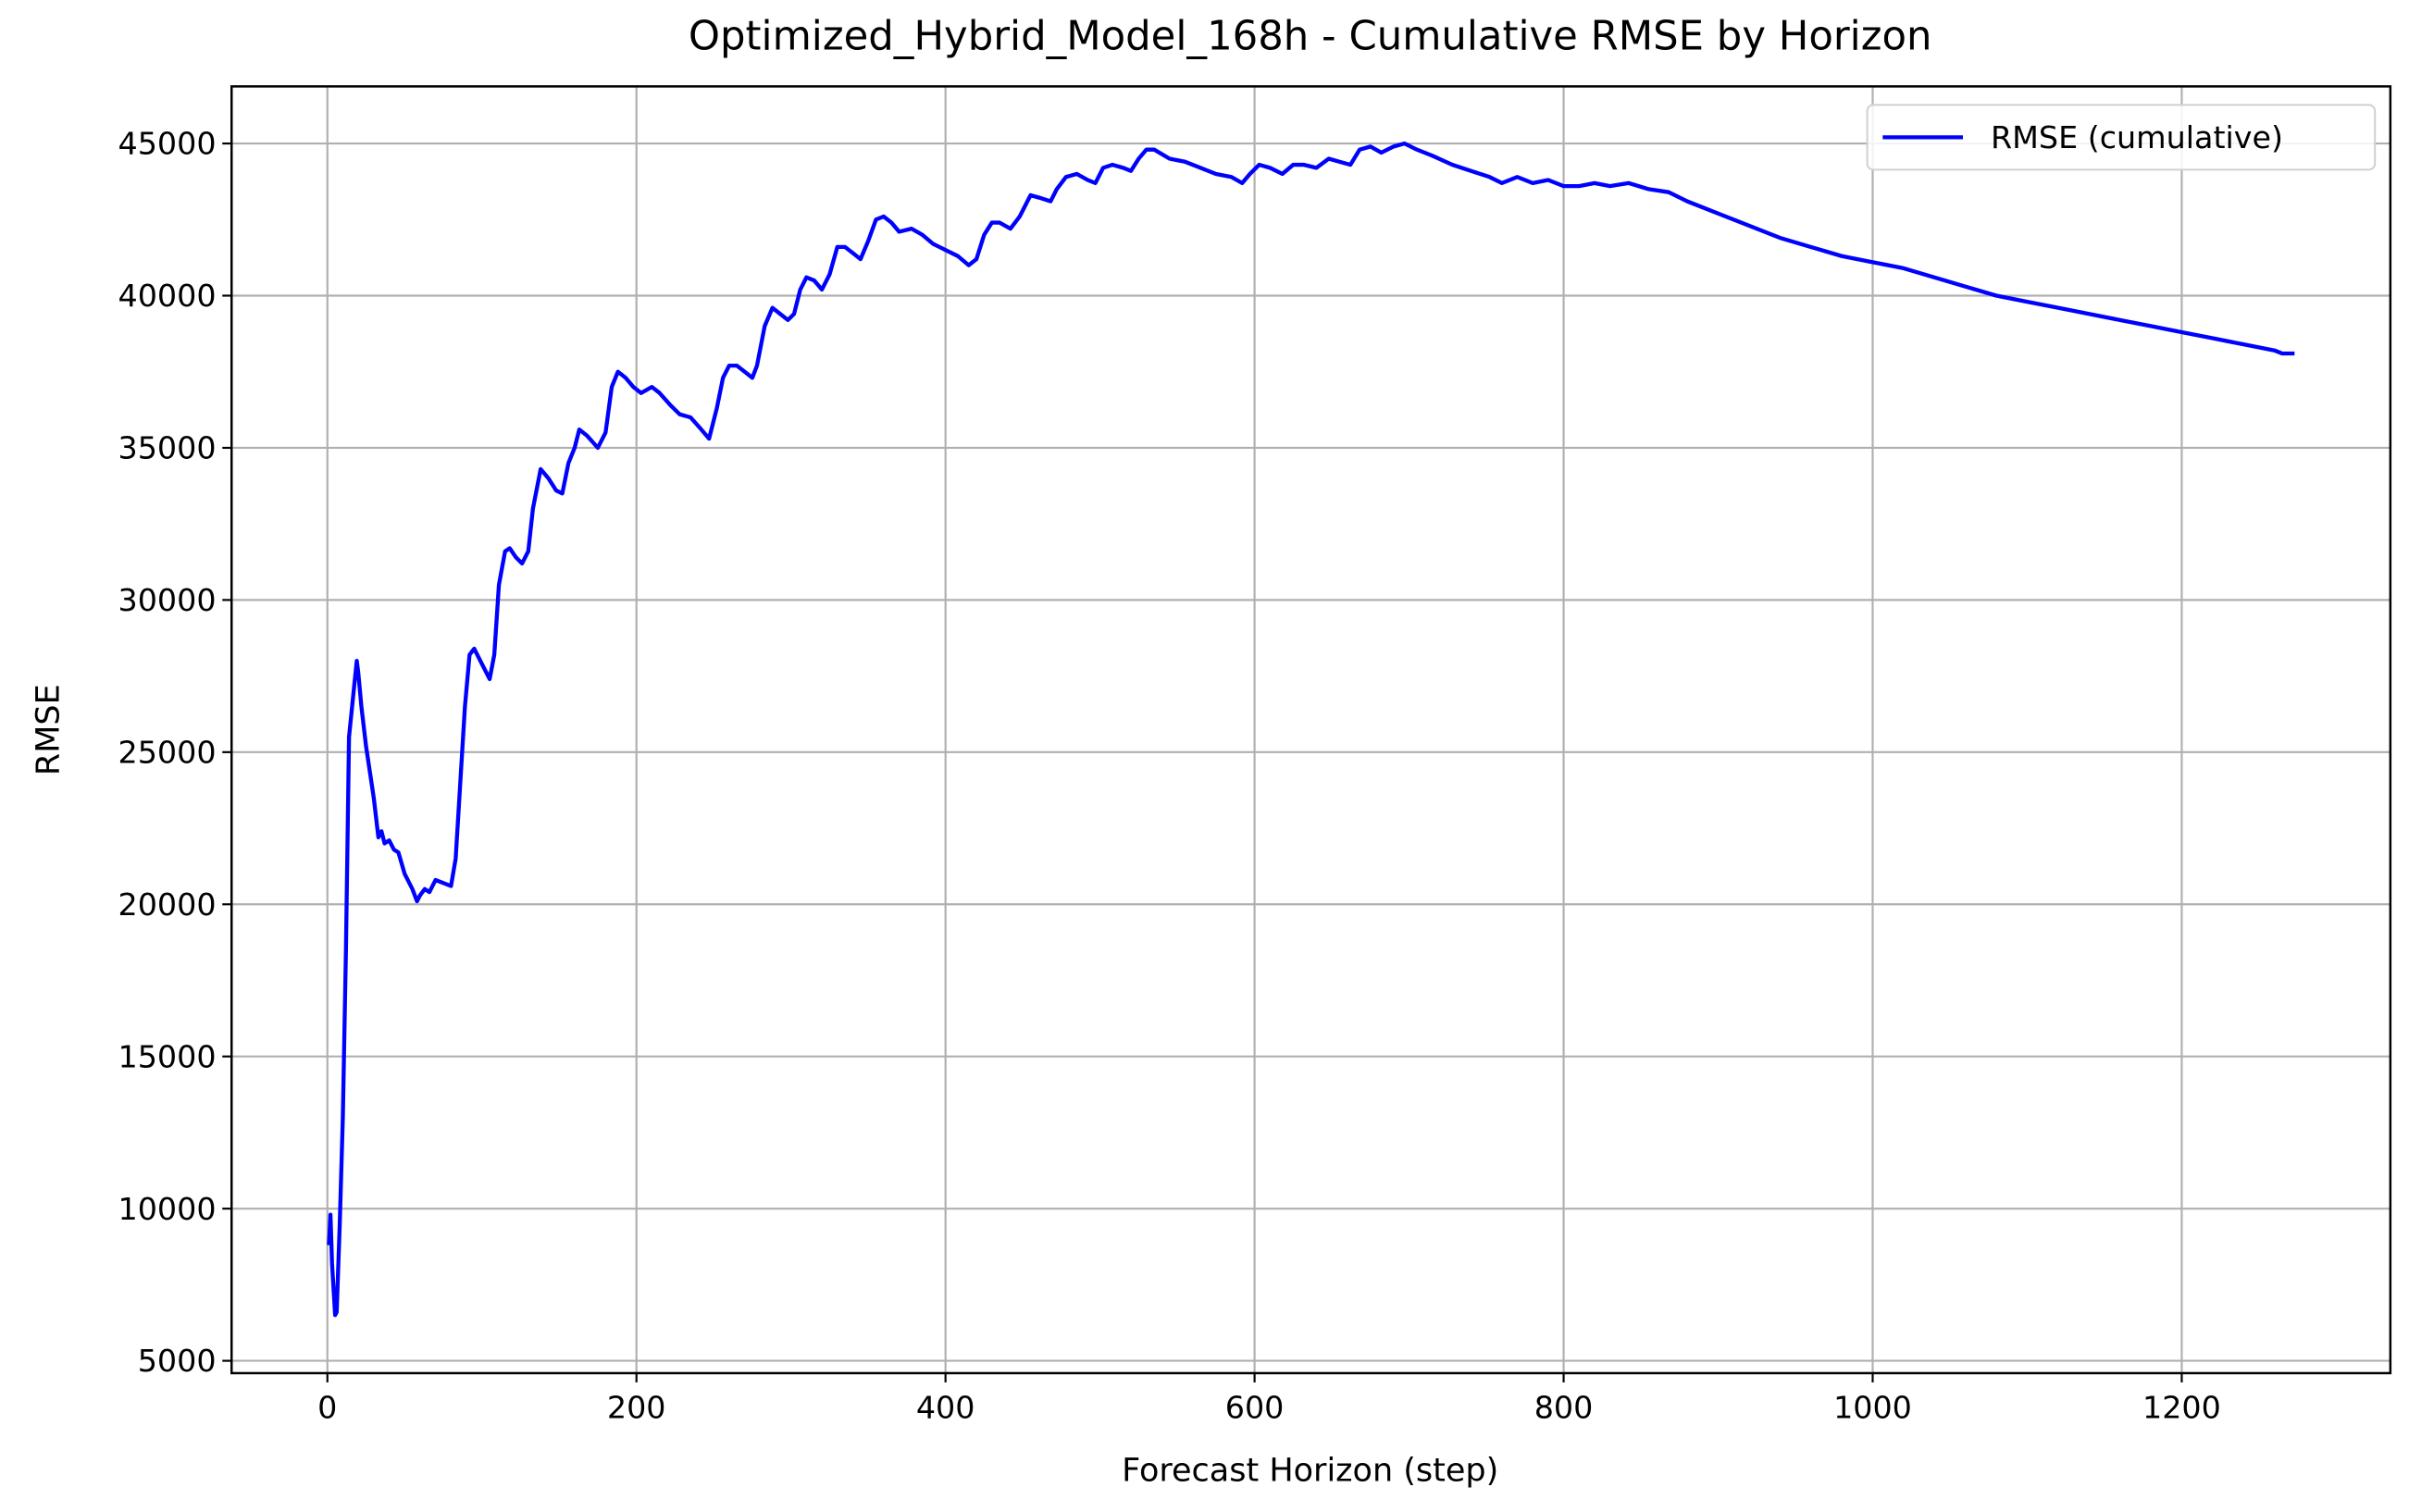  What do you see at coordinates (167, 1209) in the screenshot?
I see `y-tick-label: 10000` at bounding box center [167, 1209].